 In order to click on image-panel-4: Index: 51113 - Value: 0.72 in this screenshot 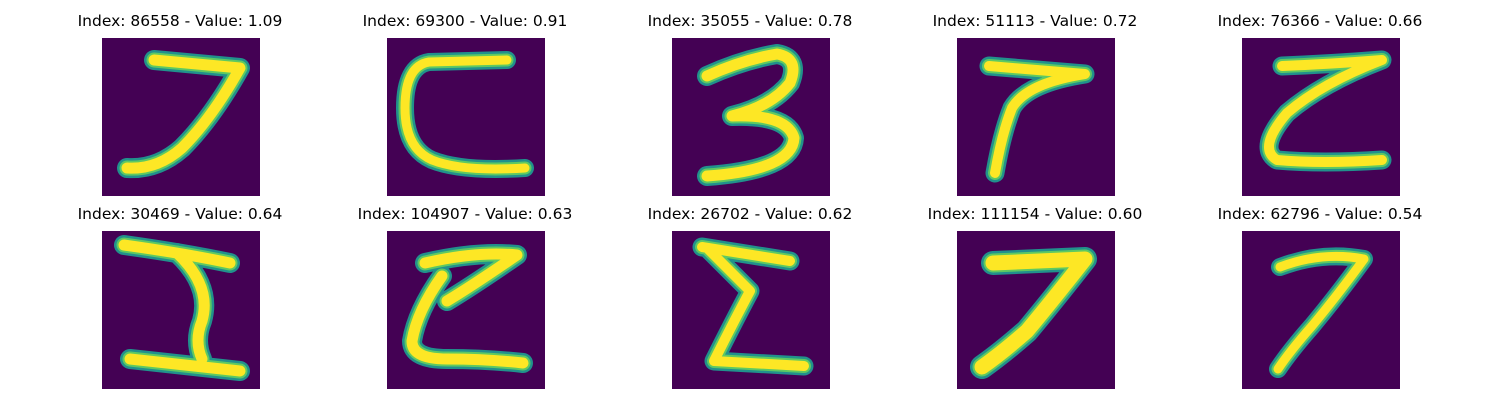, I will do `click(1035, 105)`.